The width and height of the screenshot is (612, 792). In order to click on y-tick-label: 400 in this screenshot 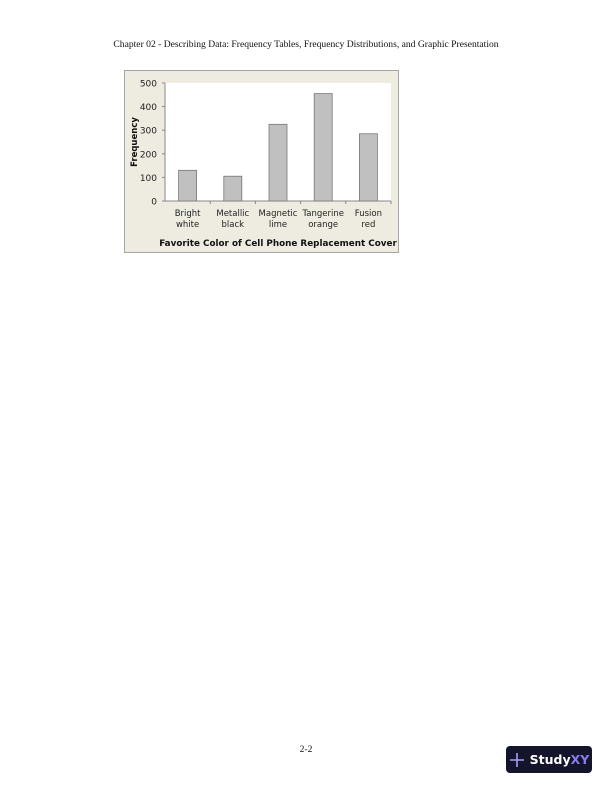, I will do `click(148, 108)`.